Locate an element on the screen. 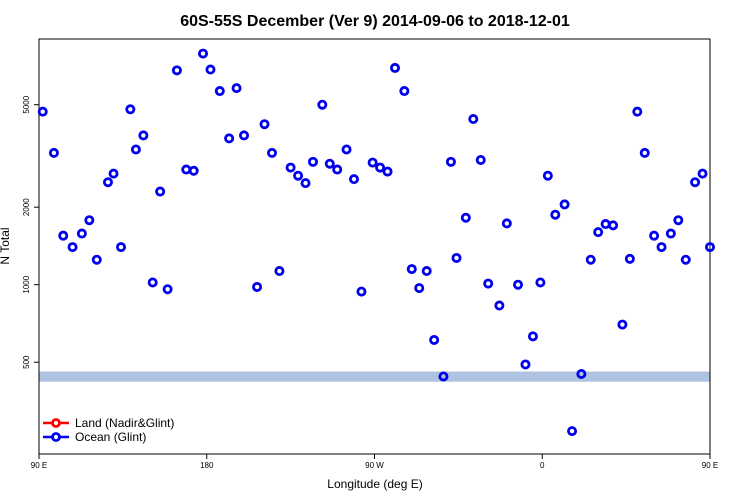  x-tick-label: 0 is located at coordinates (542, 465).